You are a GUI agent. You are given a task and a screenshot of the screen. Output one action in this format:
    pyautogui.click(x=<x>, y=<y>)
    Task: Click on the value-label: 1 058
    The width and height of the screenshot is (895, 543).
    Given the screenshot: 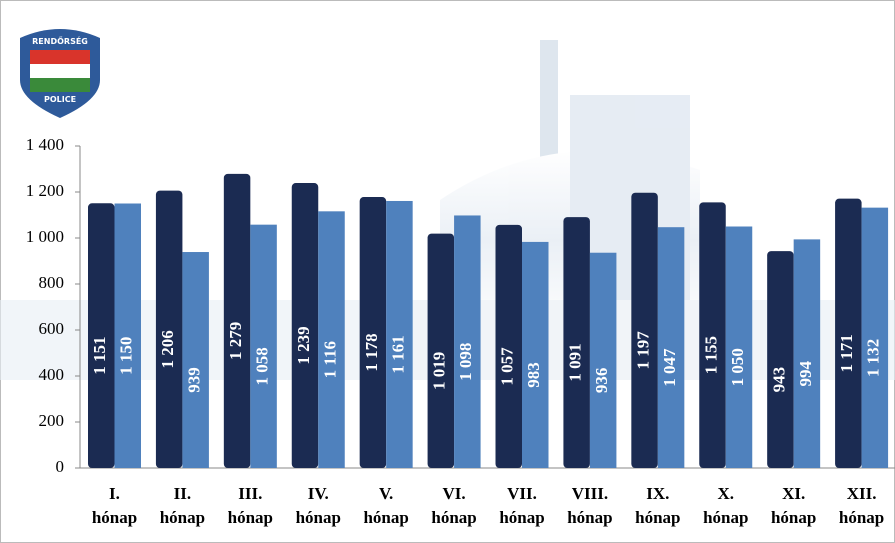 What is the action you would take?
    pyautogui.click(x=261, y=366)
    